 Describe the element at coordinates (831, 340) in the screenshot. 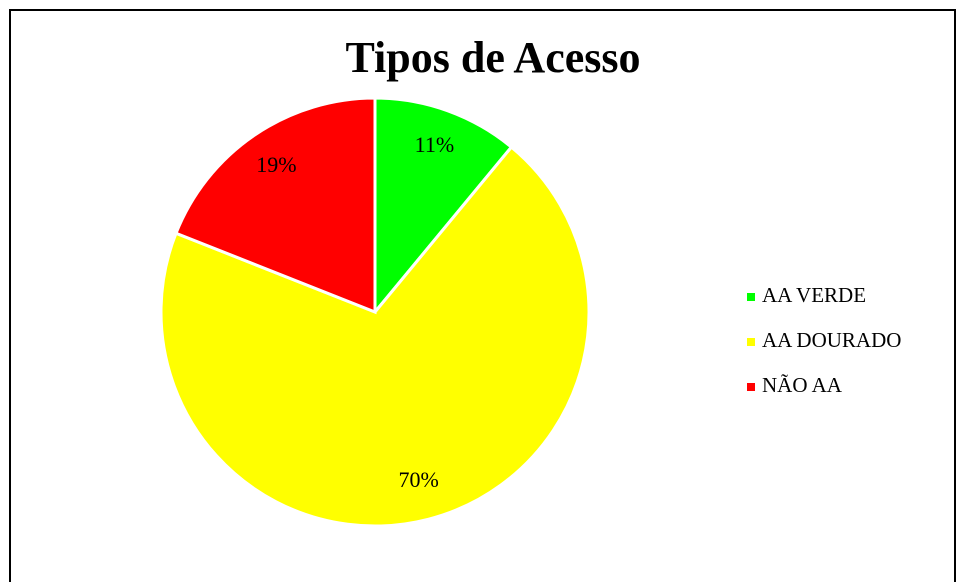

I see `legend-label: AA DOURADO` at that location.